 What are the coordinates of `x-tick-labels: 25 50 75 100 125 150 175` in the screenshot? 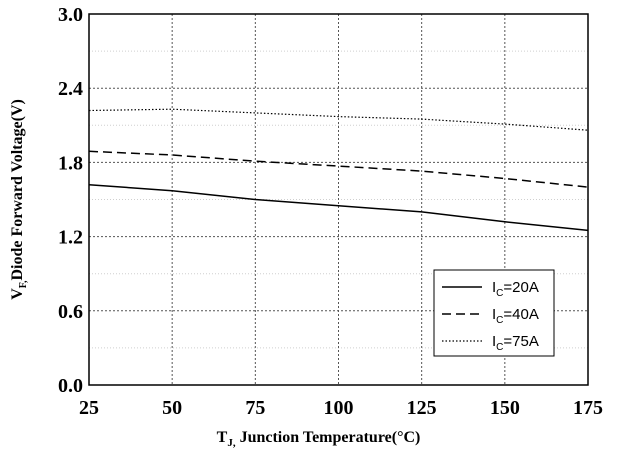 It's located at (341, 408).